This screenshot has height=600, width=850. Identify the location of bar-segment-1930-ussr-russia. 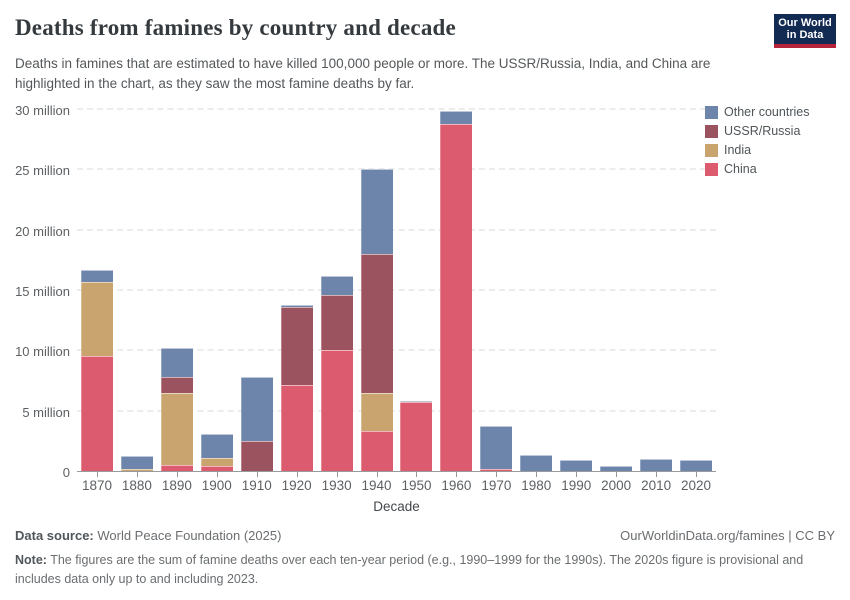
(336, 322).